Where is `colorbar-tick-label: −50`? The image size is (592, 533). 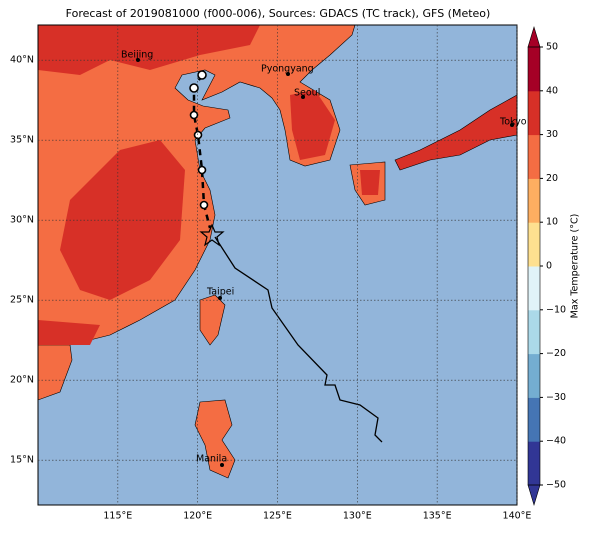 colorbar-tick-label: −50 is located at coordinates (556, 485).